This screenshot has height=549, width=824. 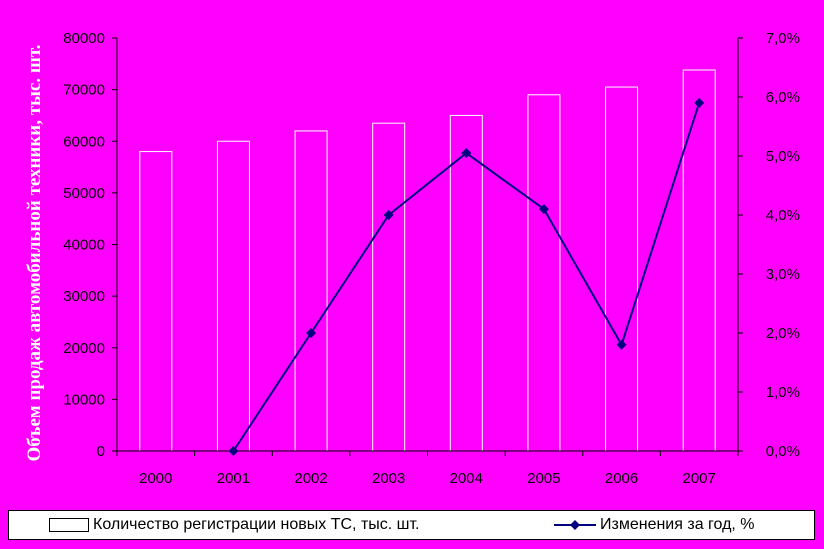 What do you see at coordinates (388, 215) in the screenshot?
I see `line-point-2003` at bounding box center [388, 215].